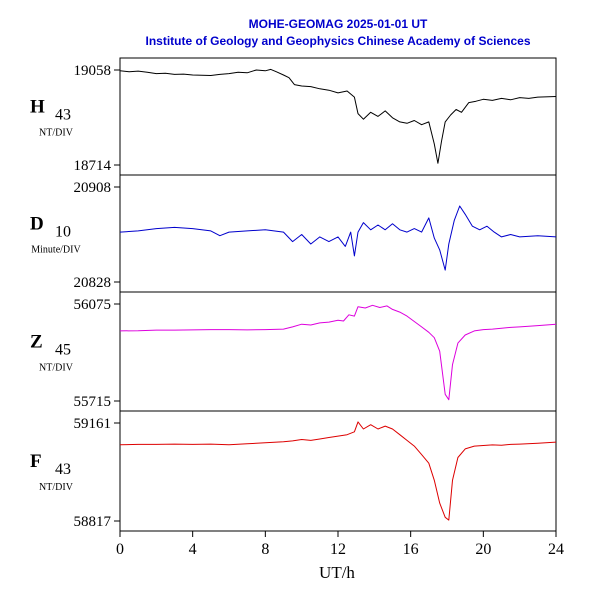  What do you see at coordinates (93, 71) in the screenshot?
I see `y-tick-label-h-max: 19058` at bounding box center [93, 71].